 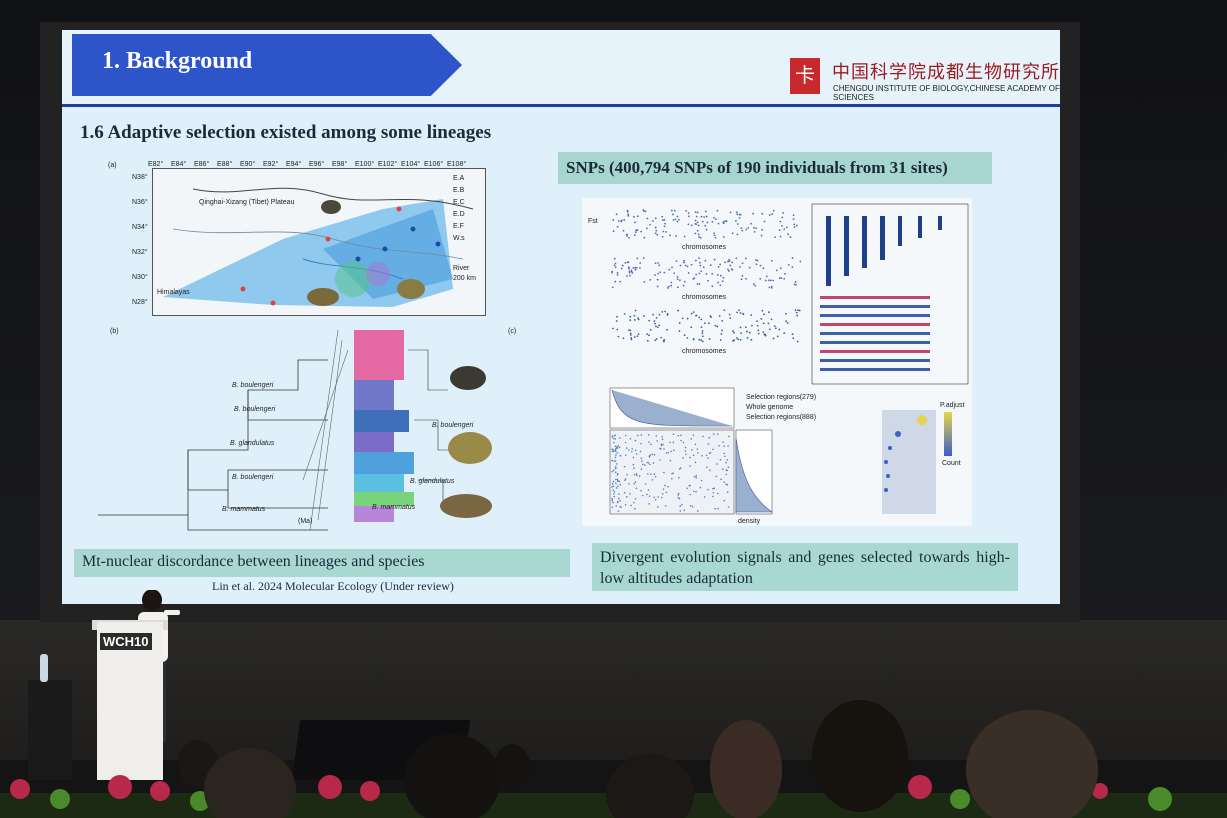 What do you see at coordinates (394, 507) in the screenshot?
I see `species-label-8: B. mammatus` at bounding box center [394, 507].